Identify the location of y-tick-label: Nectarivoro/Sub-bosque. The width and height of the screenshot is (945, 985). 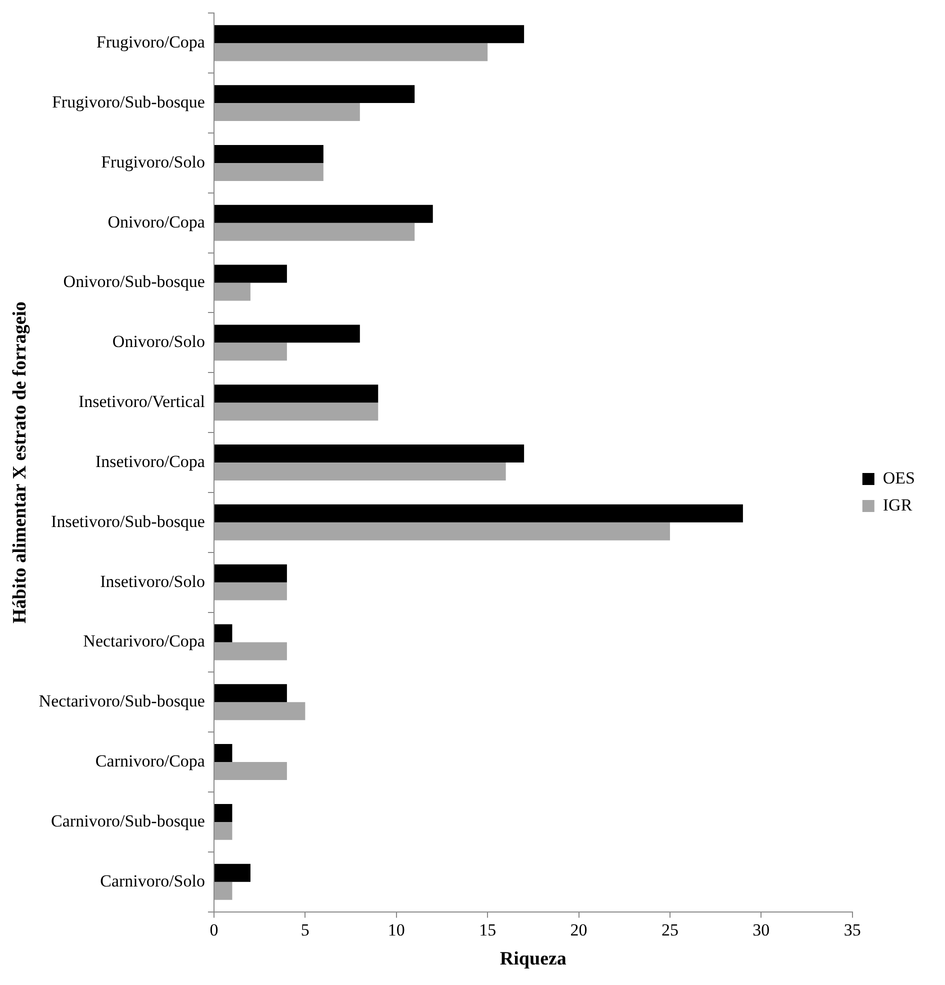
(121, 701).